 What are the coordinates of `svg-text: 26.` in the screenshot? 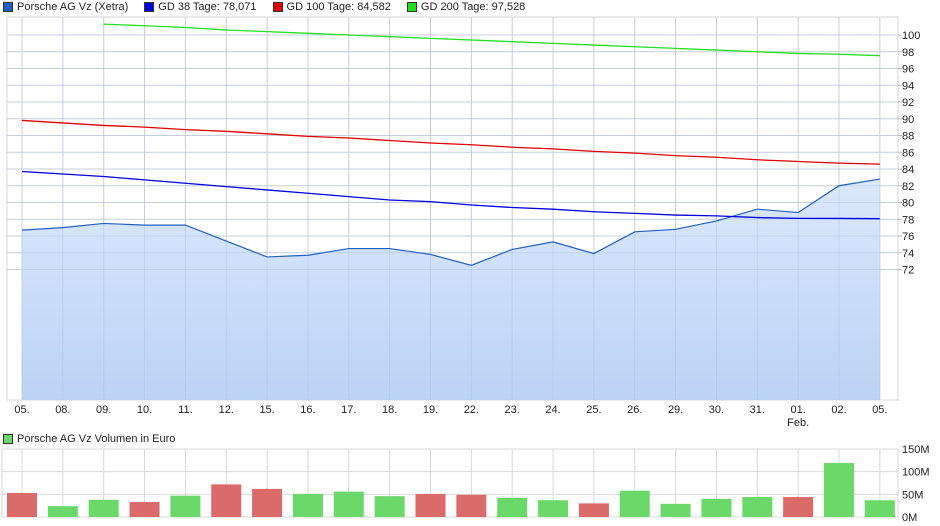 It's located at (634, 410).